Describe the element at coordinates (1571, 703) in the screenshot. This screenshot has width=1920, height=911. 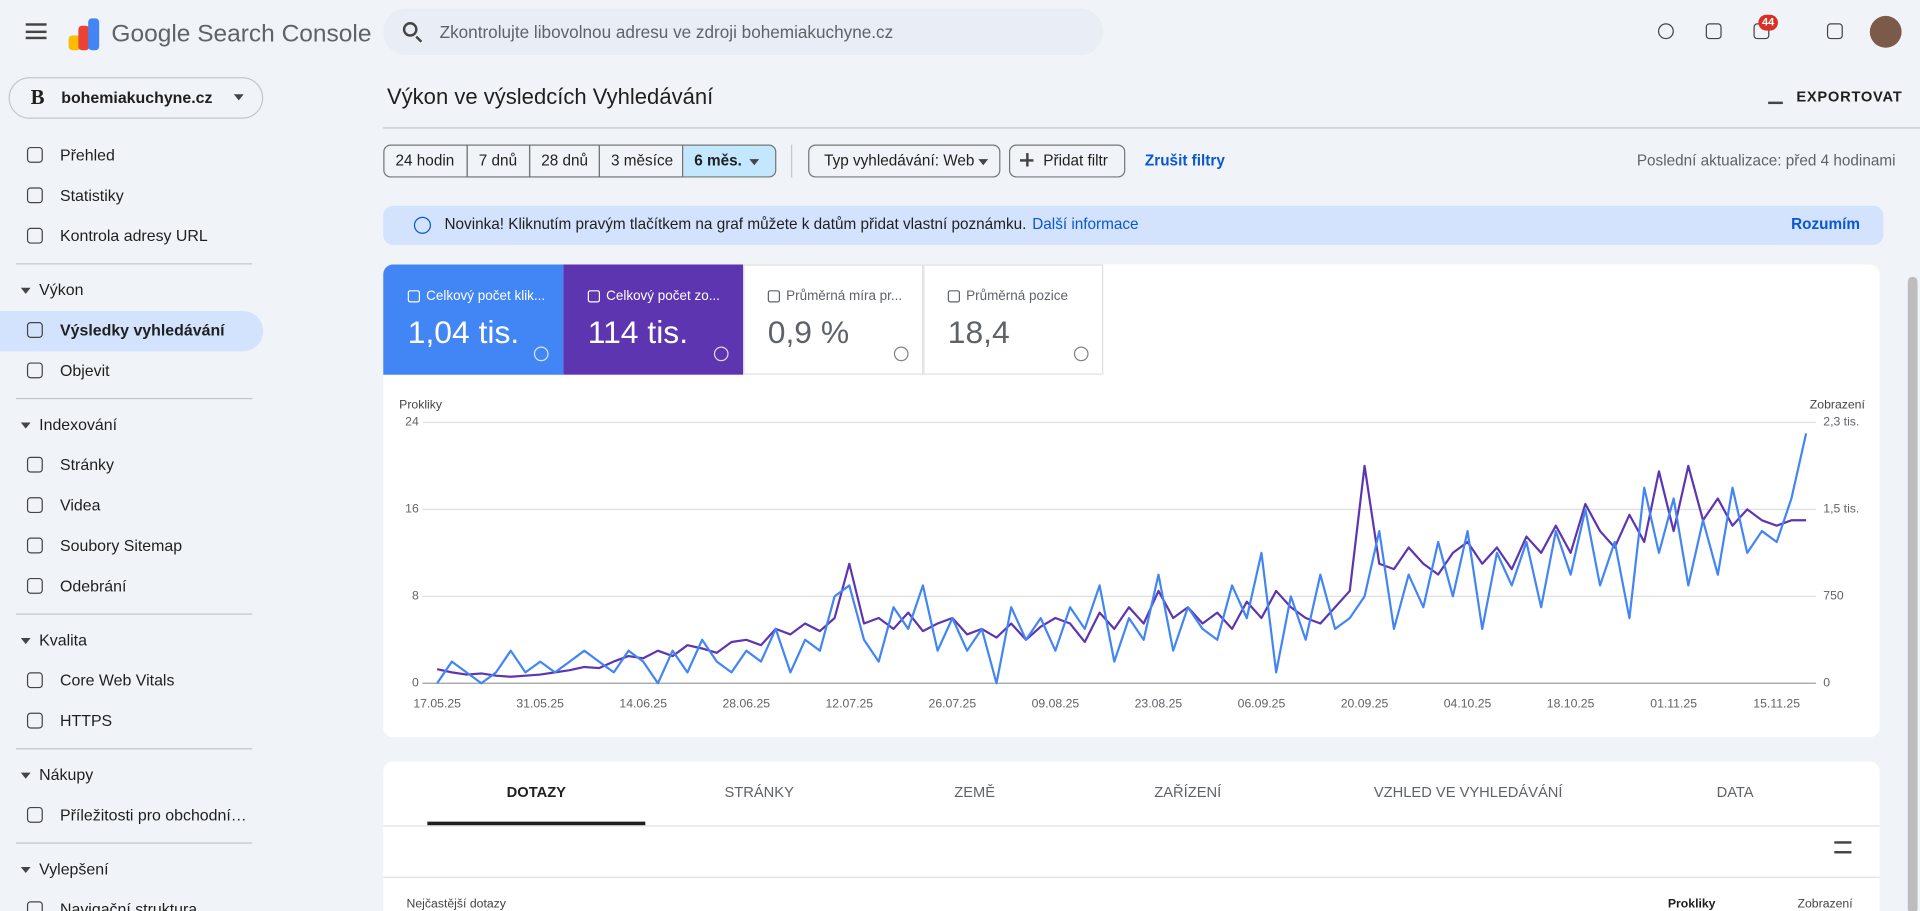
I see `x-tick-label: 18.10.25` at that location.